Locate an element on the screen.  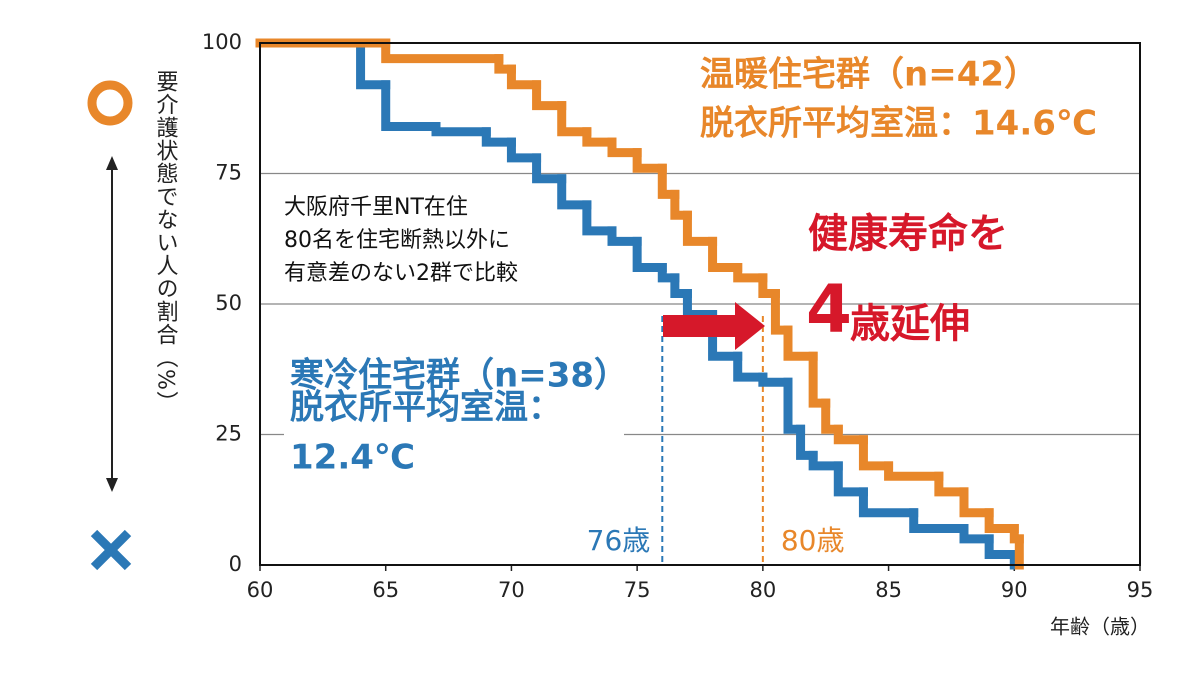
series-detail: 脱衣所平均室温： is located at coordinates (426, 408).